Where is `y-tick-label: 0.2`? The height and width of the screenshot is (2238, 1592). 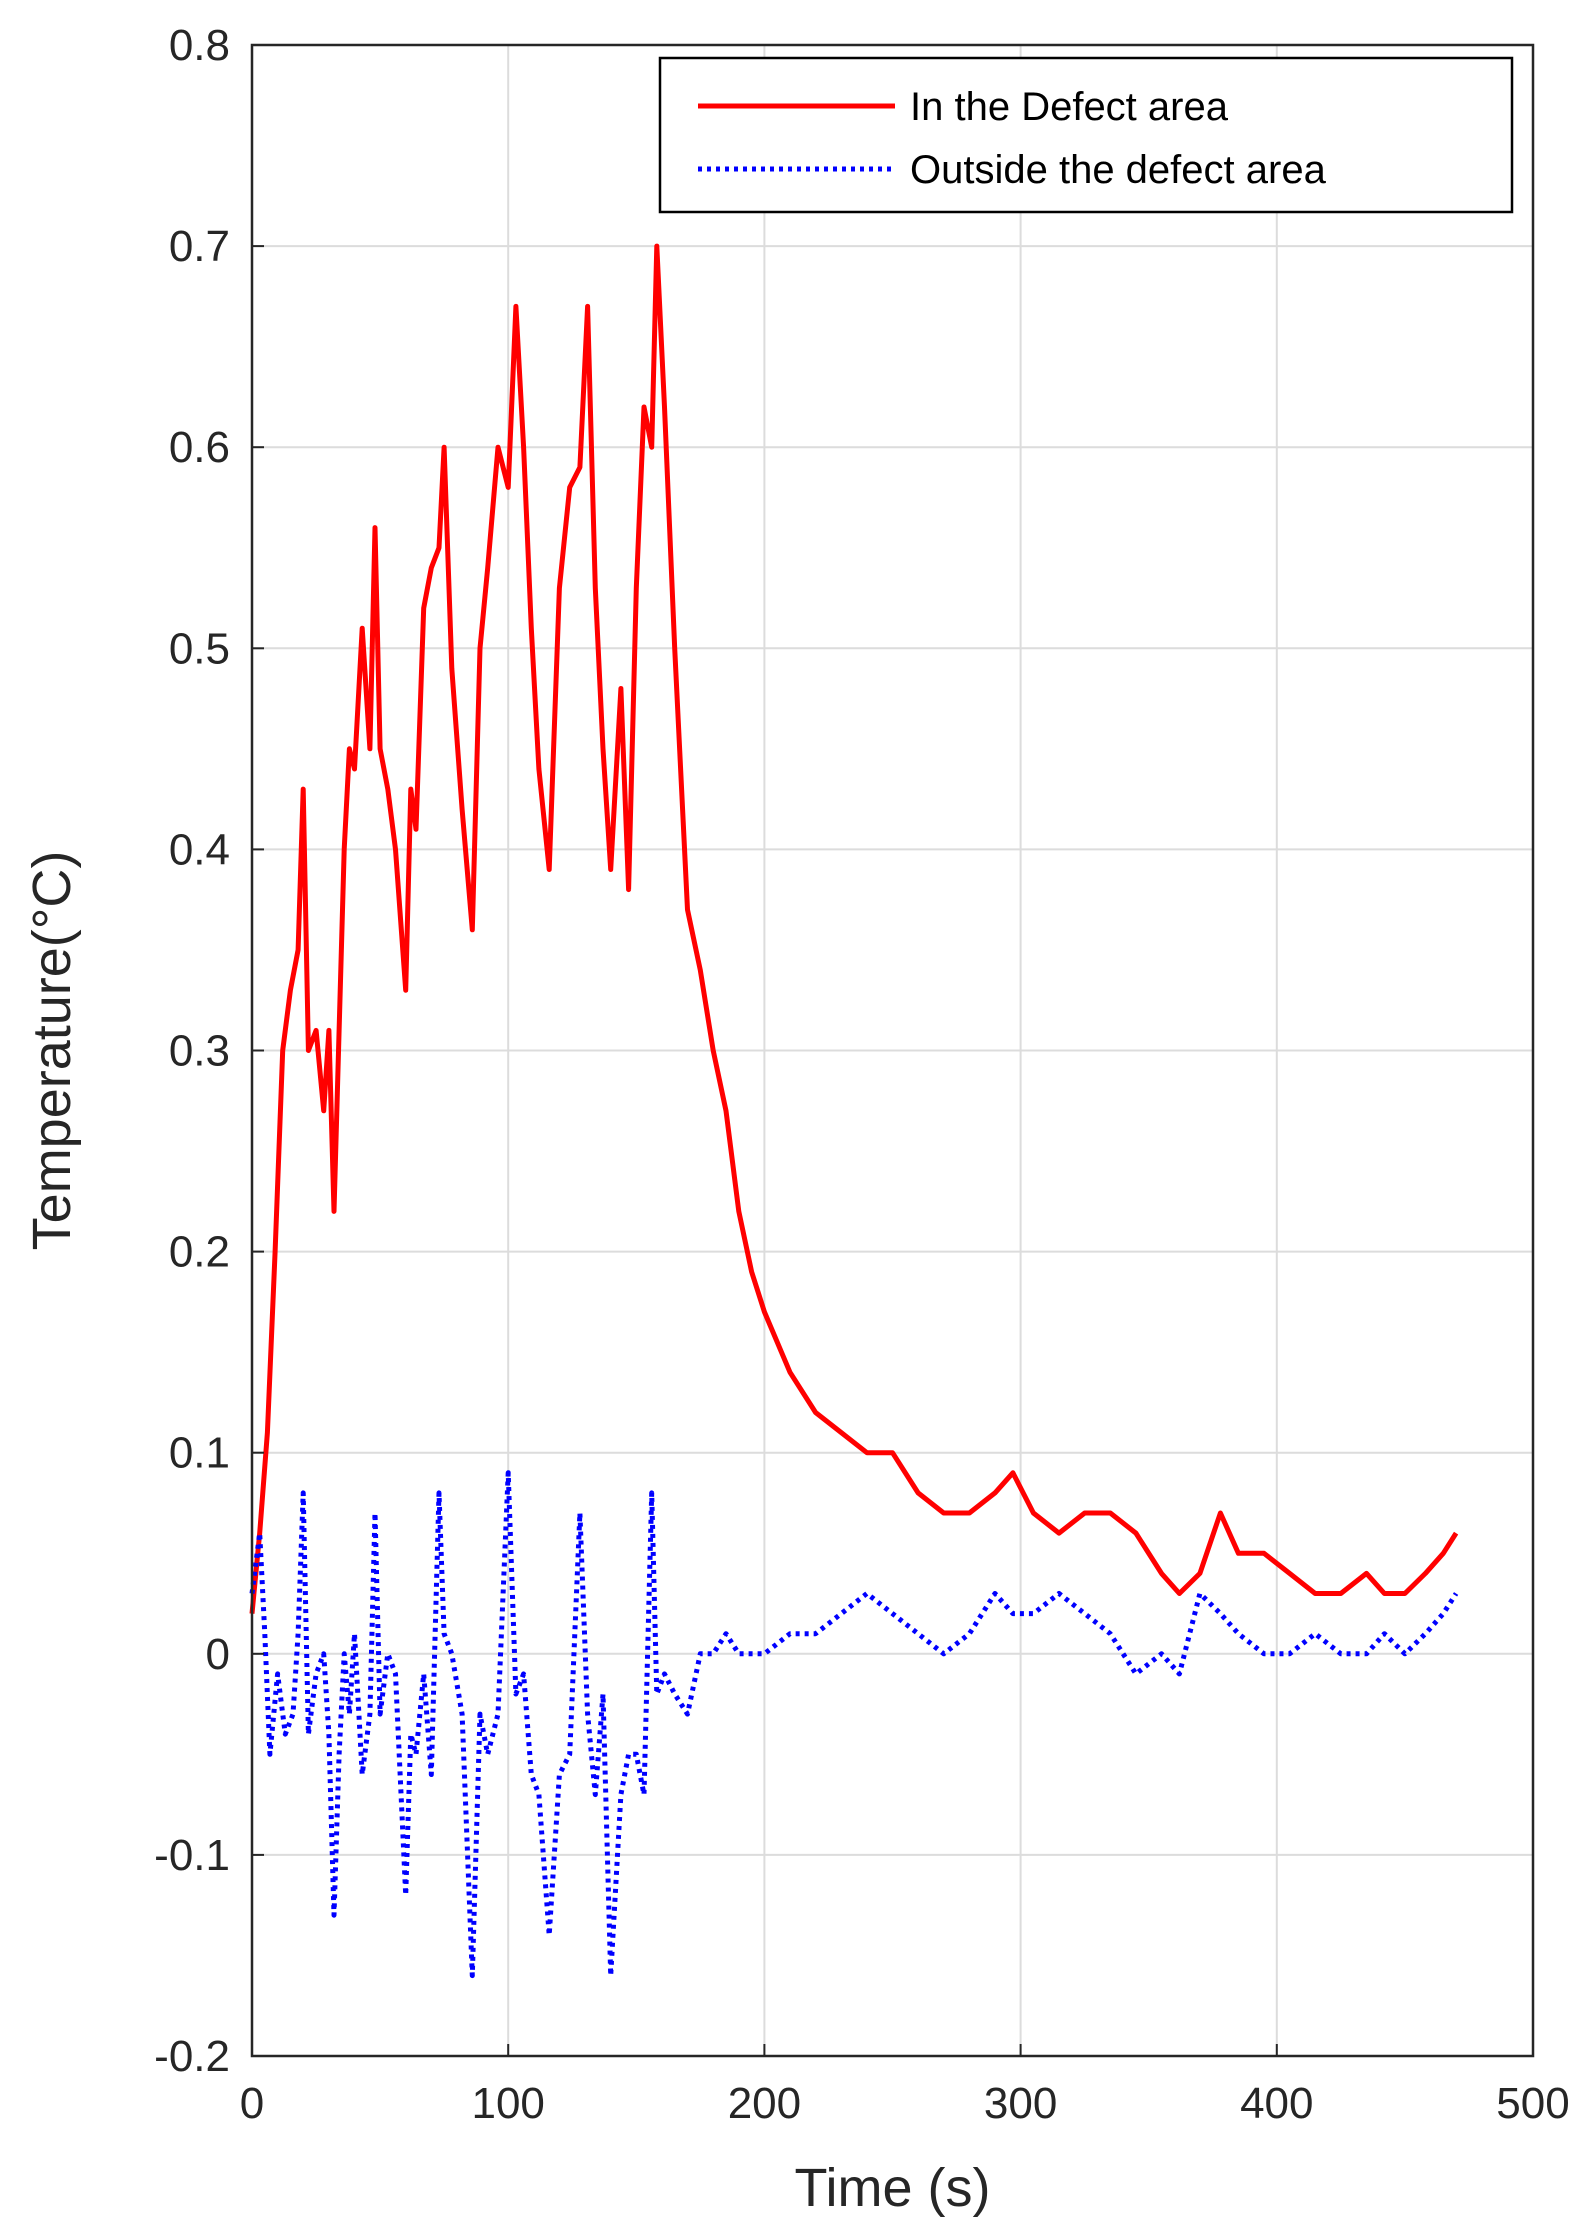
y-tick-label: 0.2 is located at coordinates (199, 1252).